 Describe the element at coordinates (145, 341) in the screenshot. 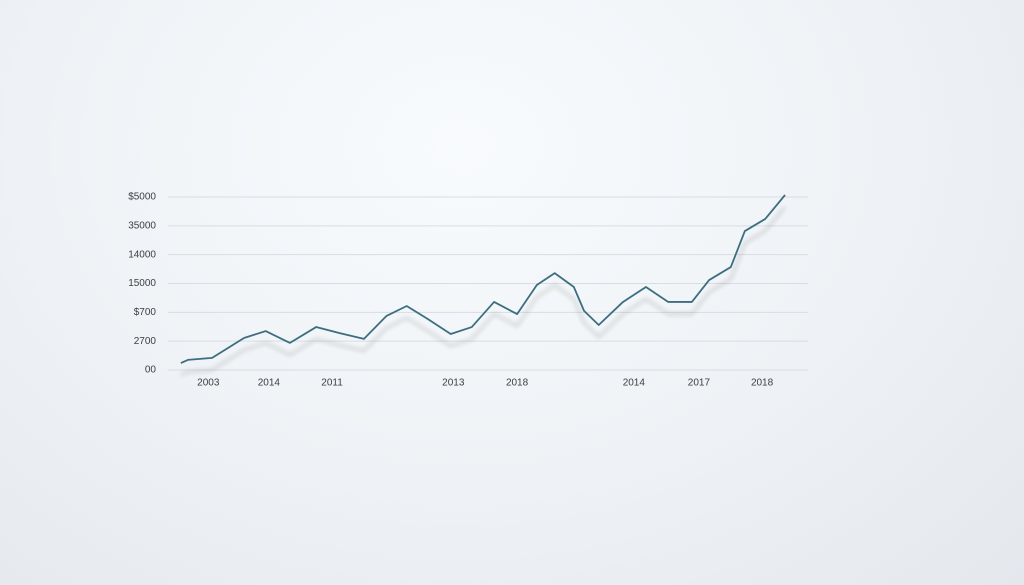

I see `y-tick-label: 2700` at that location.